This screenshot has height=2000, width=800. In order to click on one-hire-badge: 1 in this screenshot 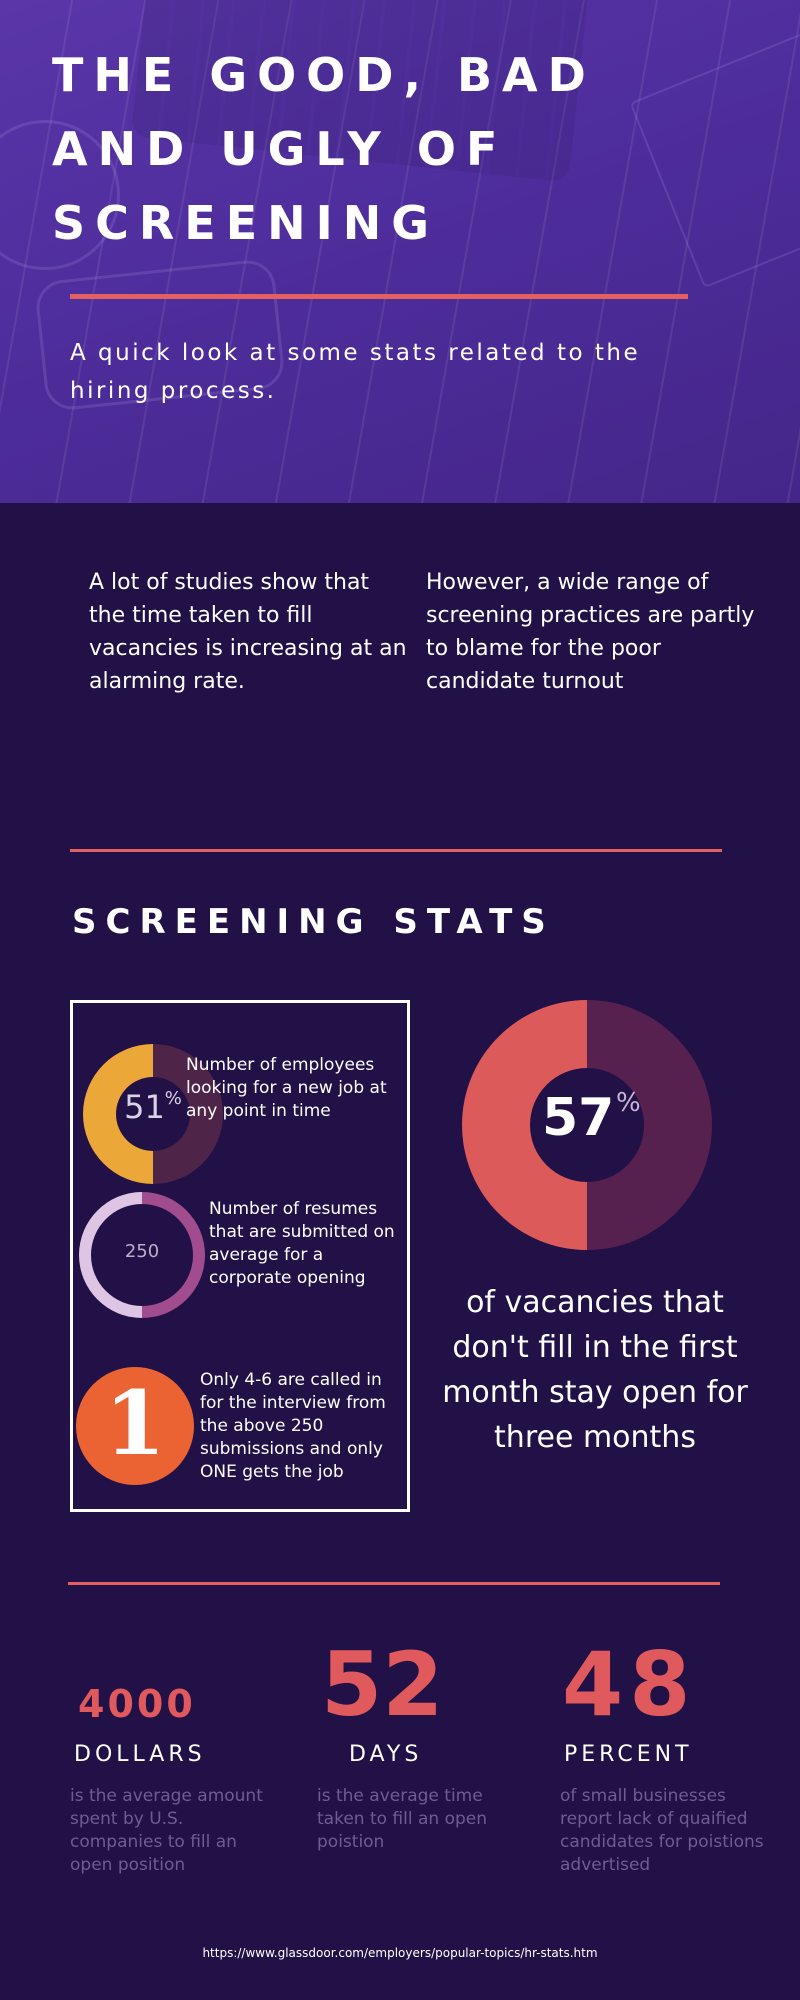, I will do `click(135, 1426)`.